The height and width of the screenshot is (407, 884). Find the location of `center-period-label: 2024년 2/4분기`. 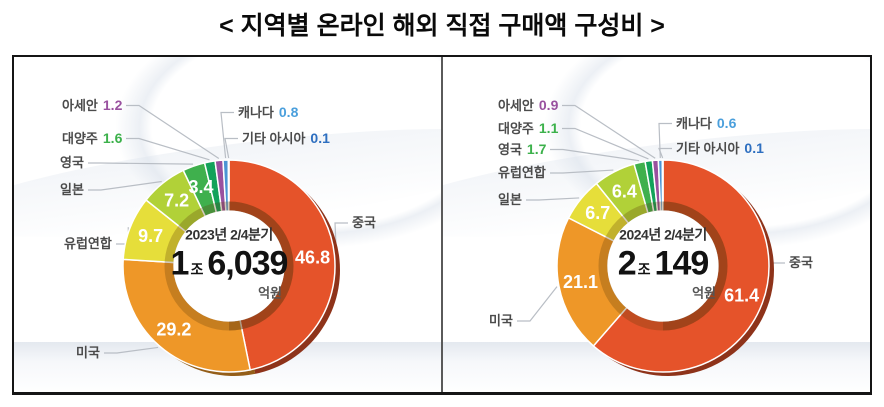

center-period-label: 2024년 2/4분기 is located at coordinates (663, 234).